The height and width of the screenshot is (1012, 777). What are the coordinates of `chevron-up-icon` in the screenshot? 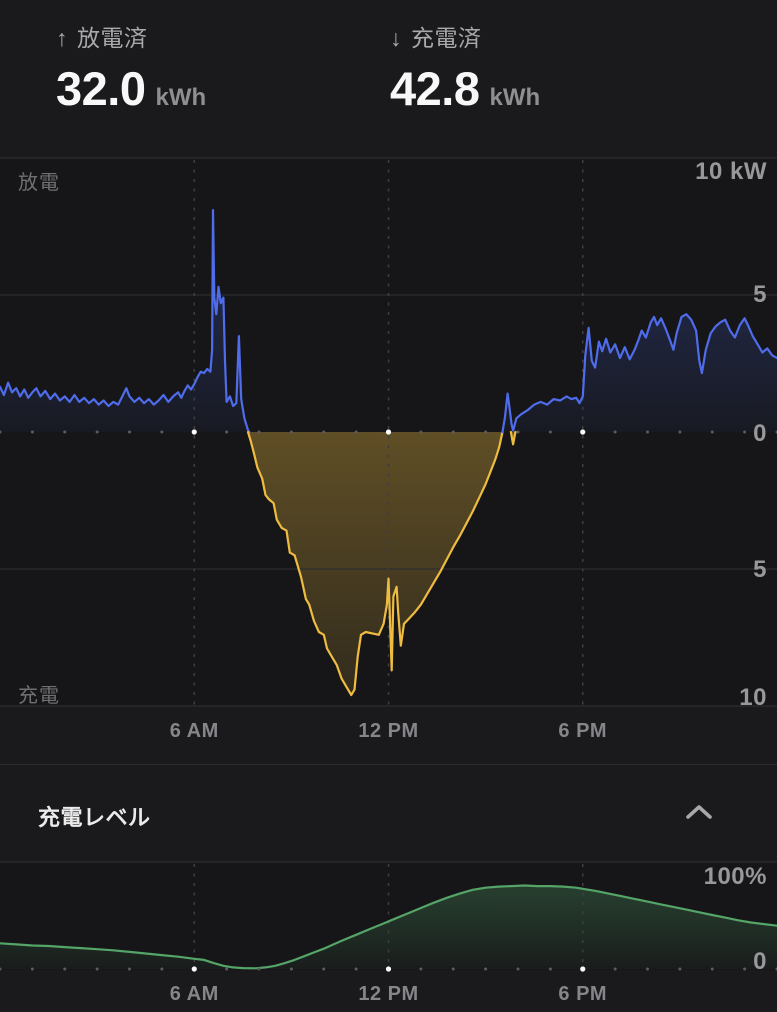 It's located at (699, 812).